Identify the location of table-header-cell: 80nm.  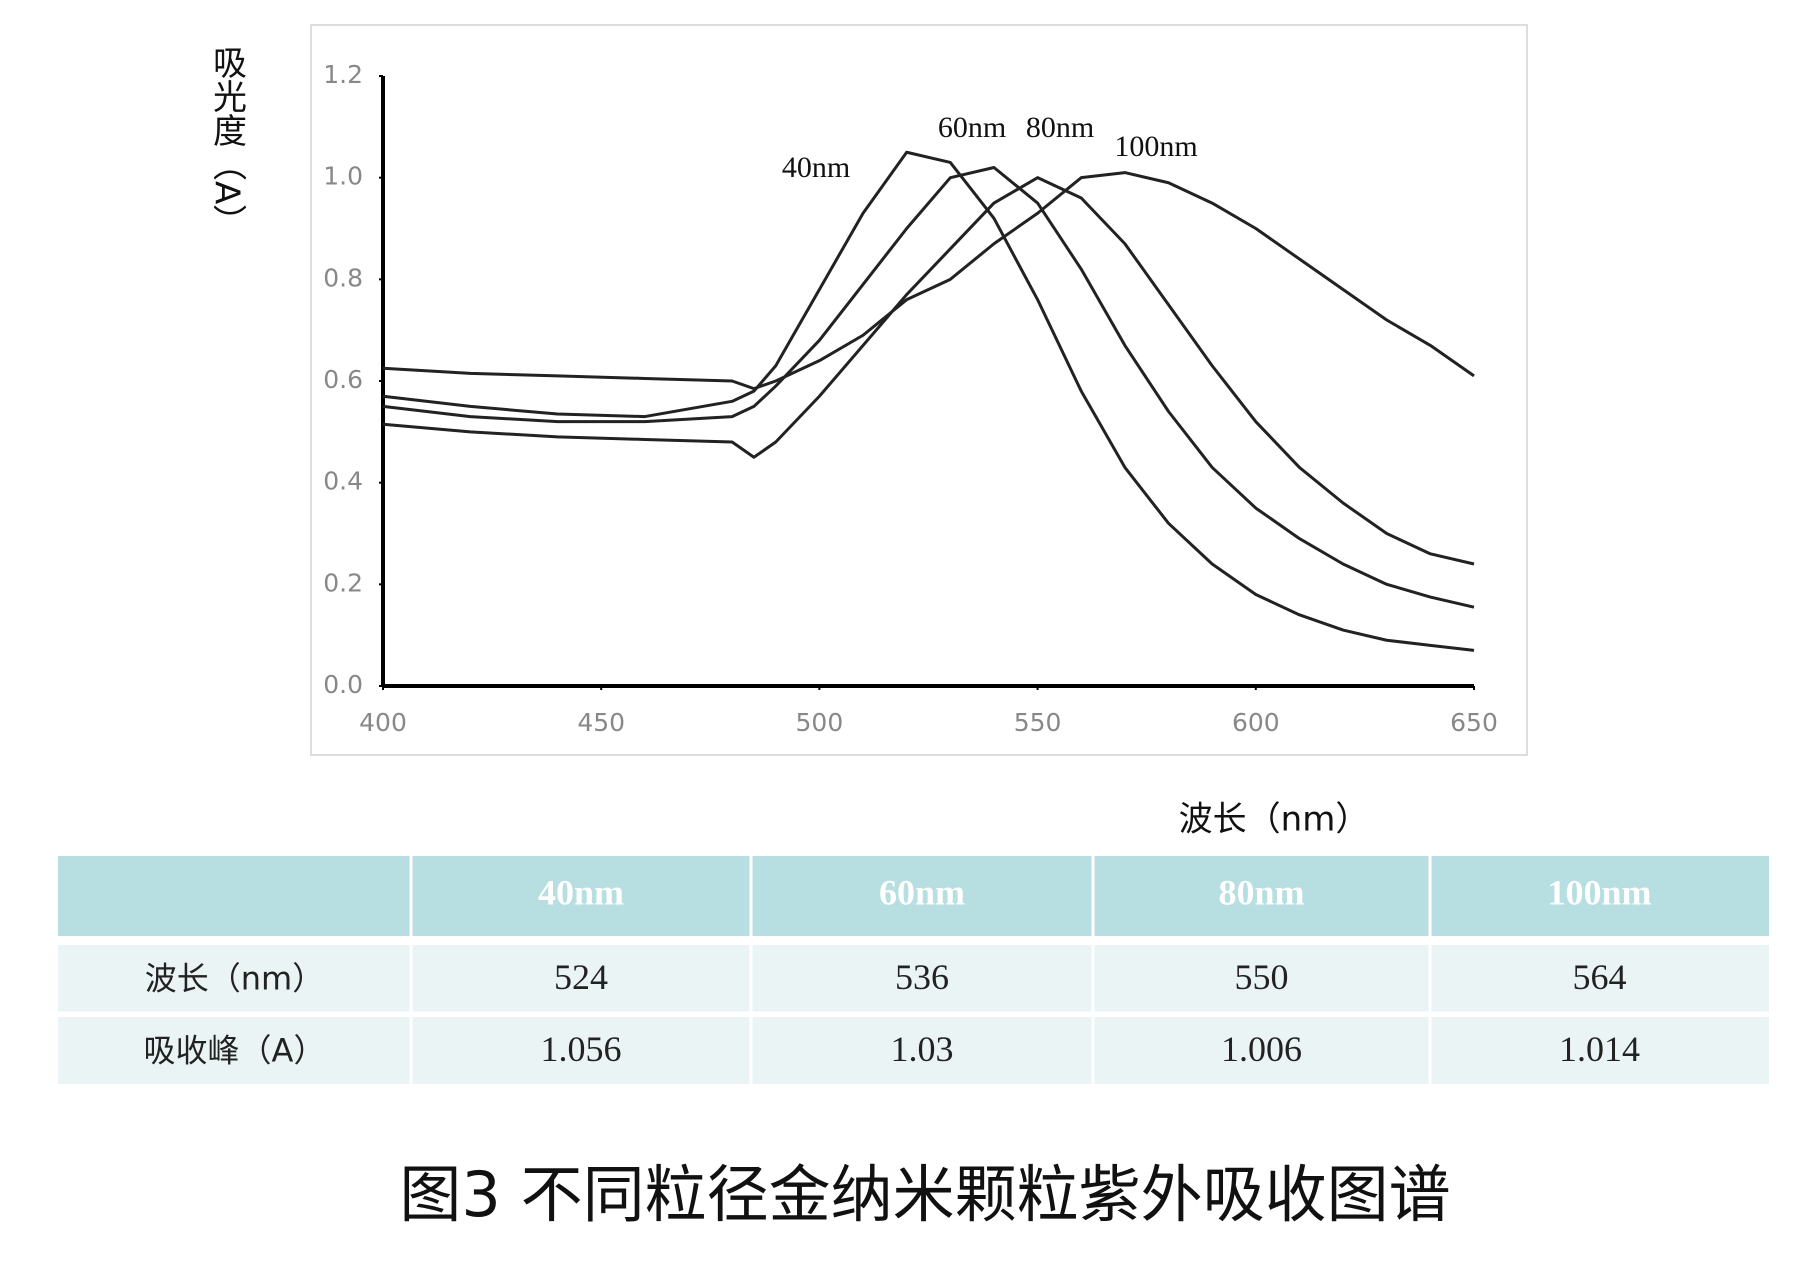
(1261, 892).